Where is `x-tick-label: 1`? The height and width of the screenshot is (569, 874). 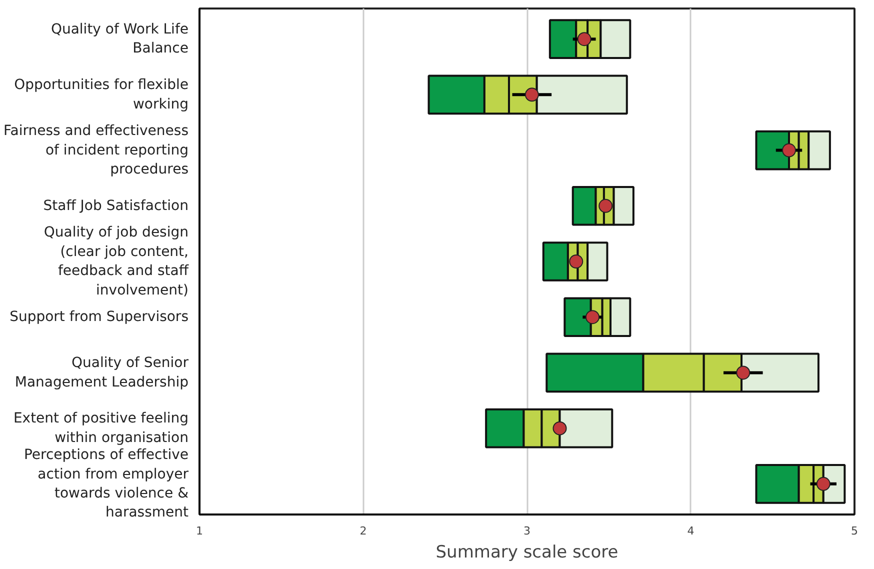
x-tick-label: 1 is located at coordinates (199, 531).